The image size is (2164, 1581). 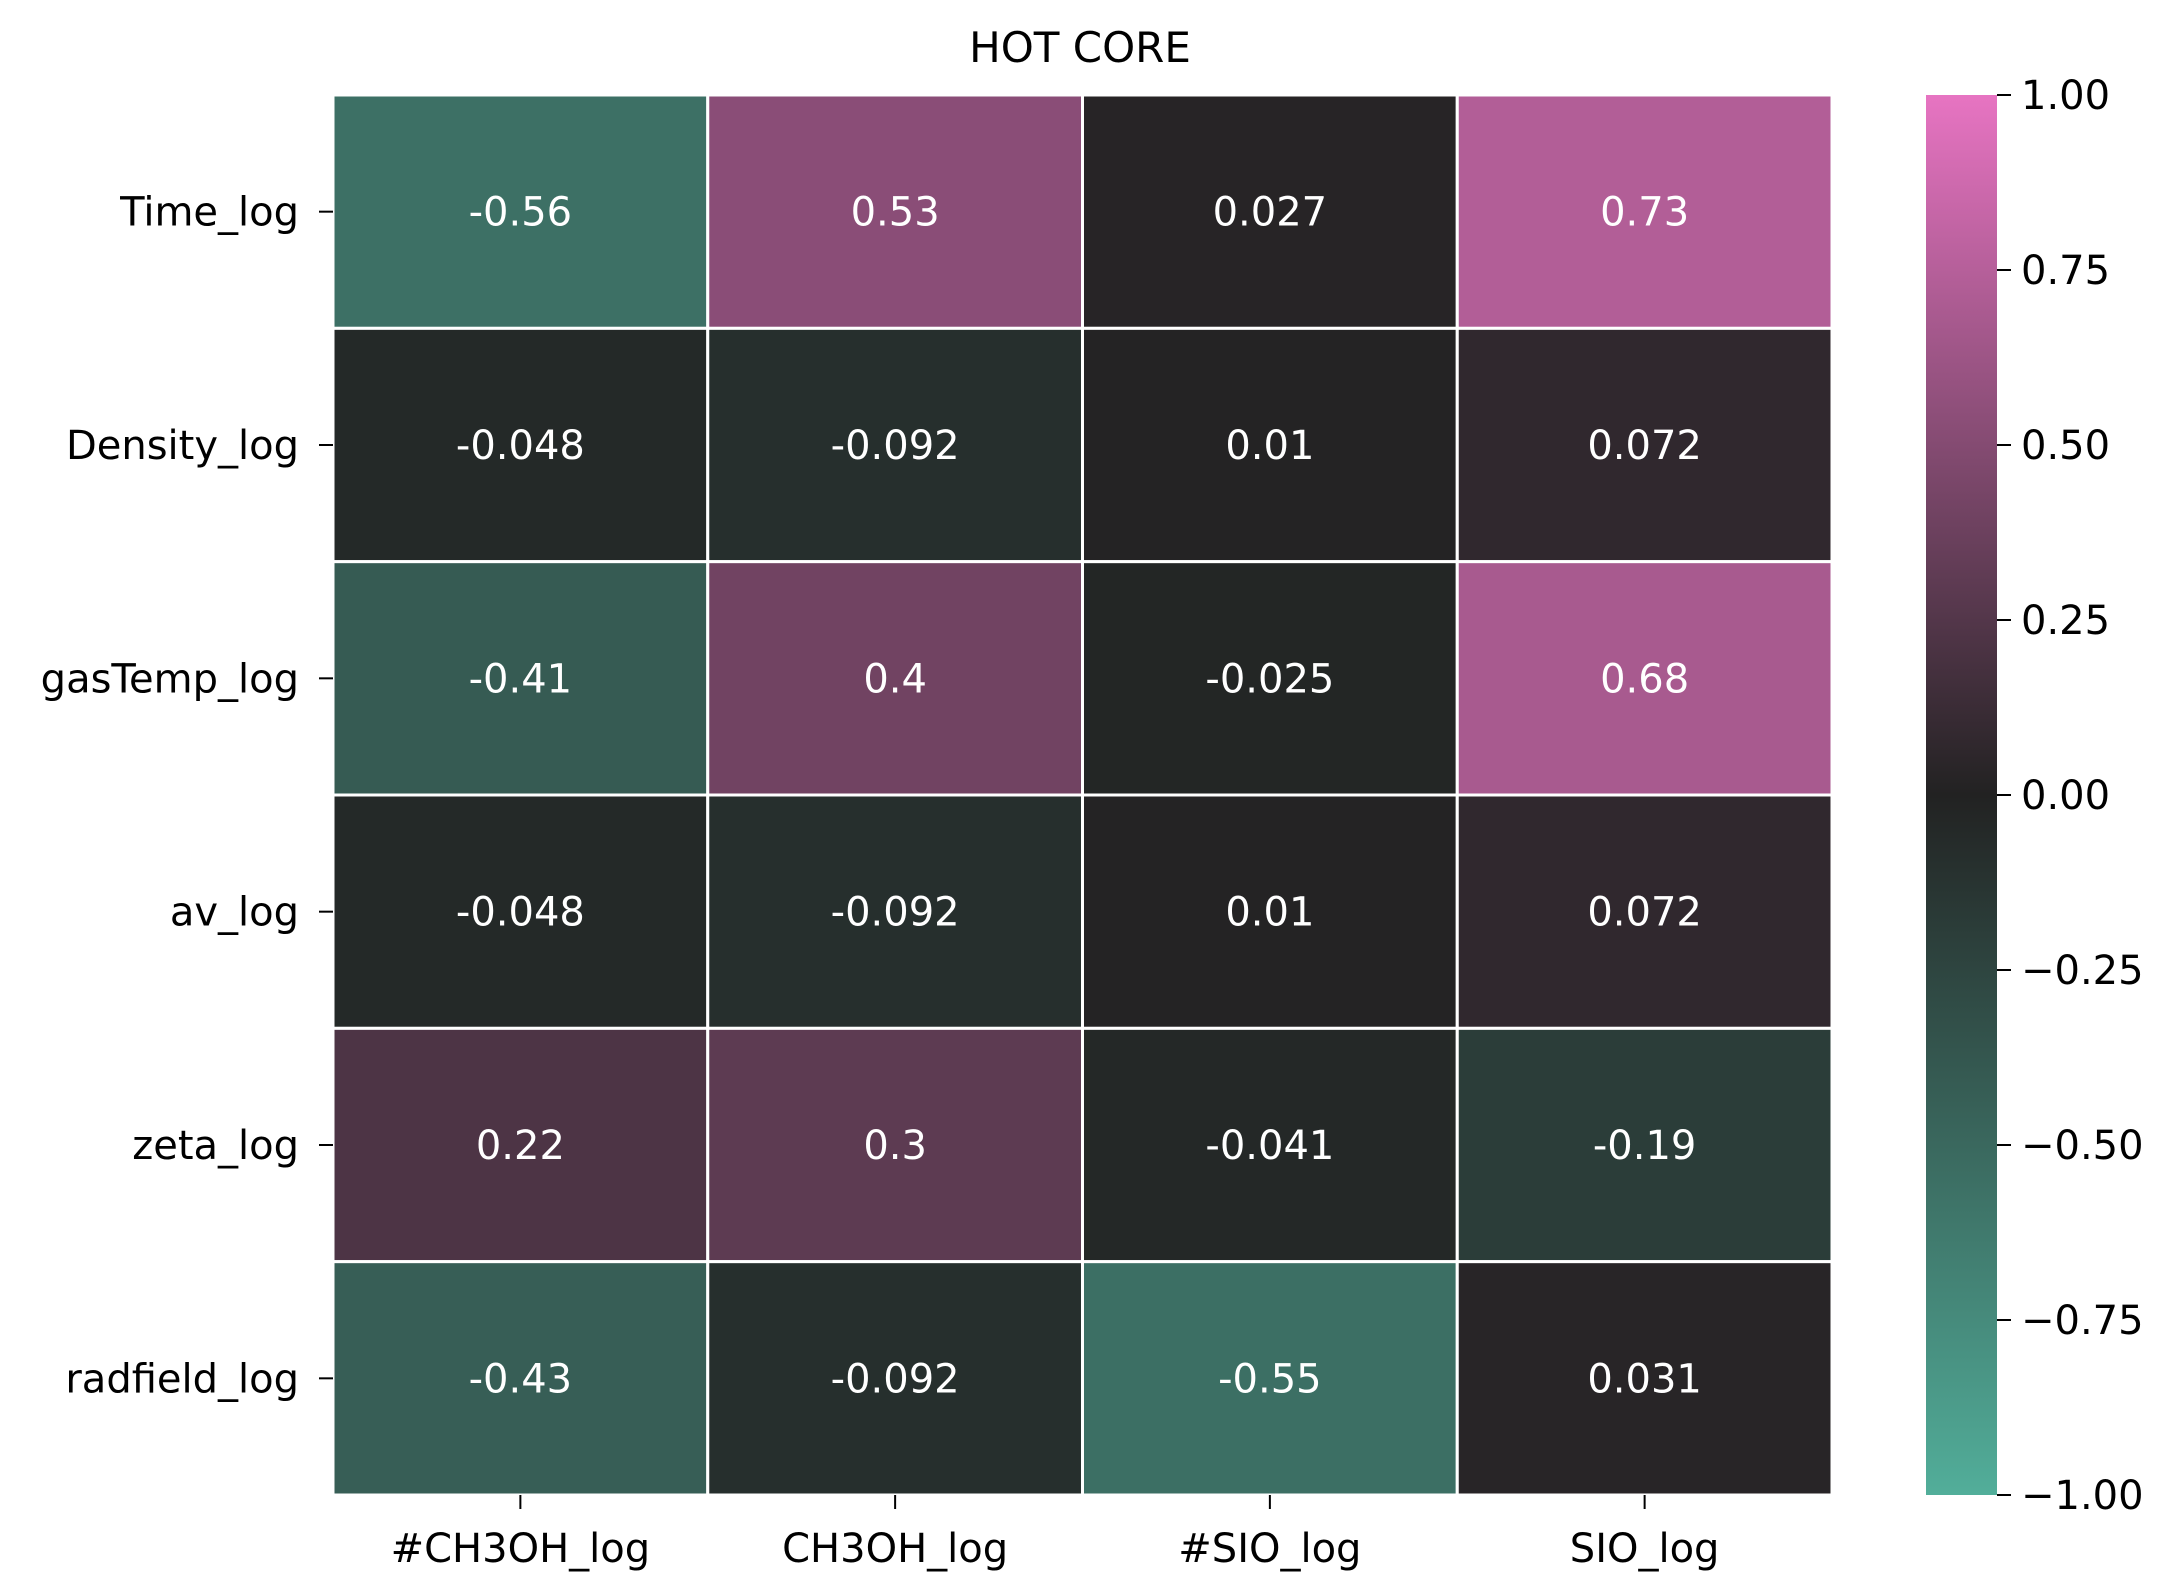 I want to click on cell-value-label: 0.22, so click(x=520, y=1146).